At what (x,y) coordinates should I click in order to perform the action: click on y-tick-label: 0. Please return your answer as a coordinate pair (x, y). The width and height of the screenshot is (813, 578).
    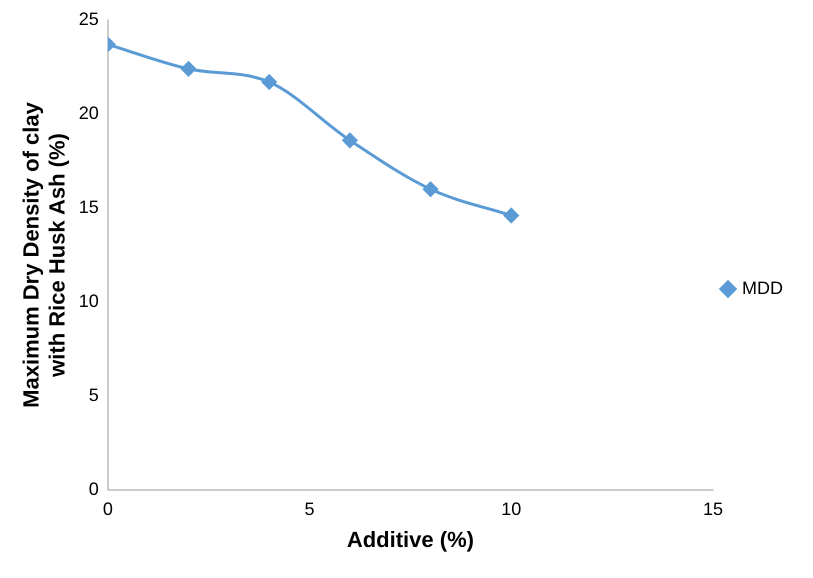
    Looking at the image, I should click on (93, 488).